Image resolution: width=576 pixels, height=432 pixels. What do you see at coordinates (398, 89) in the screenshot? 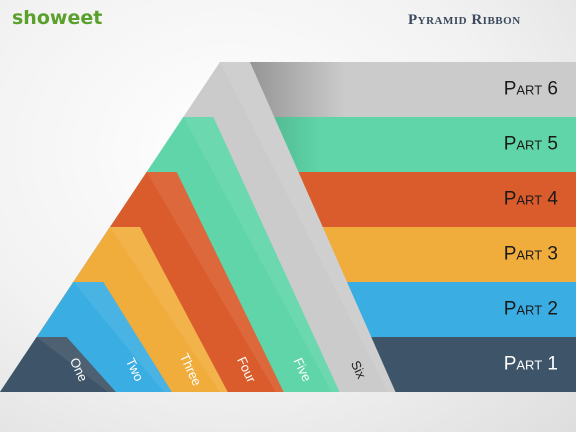
I see `band-shade` at bounding box center [398, 89].